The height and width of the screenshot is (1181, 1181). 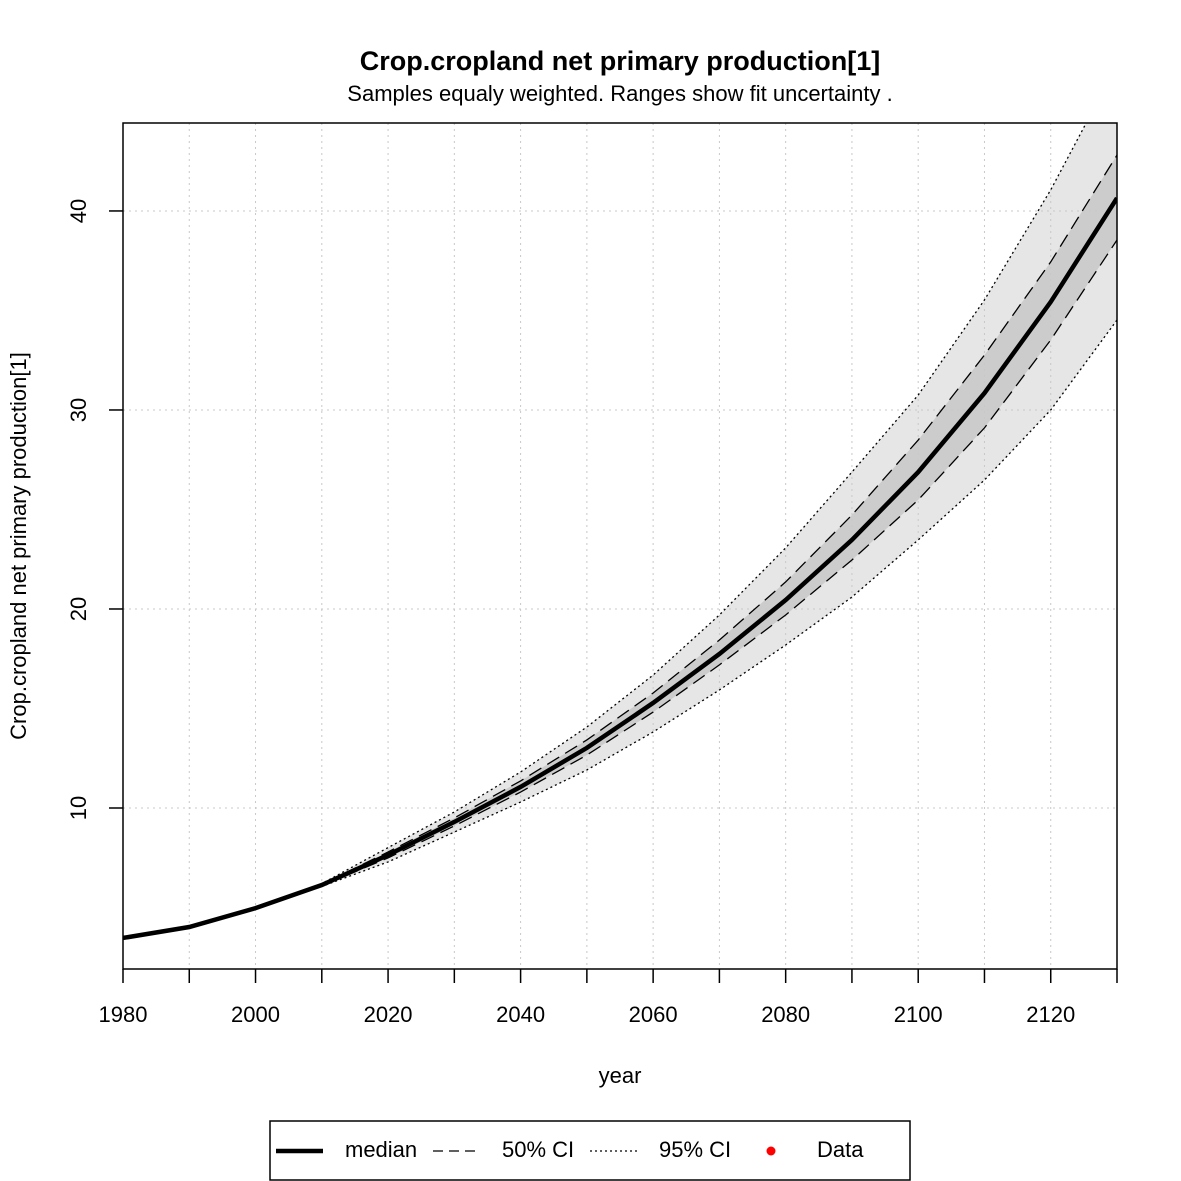 I want to click on y-tick-label: 40, so click(x=78, y=211).